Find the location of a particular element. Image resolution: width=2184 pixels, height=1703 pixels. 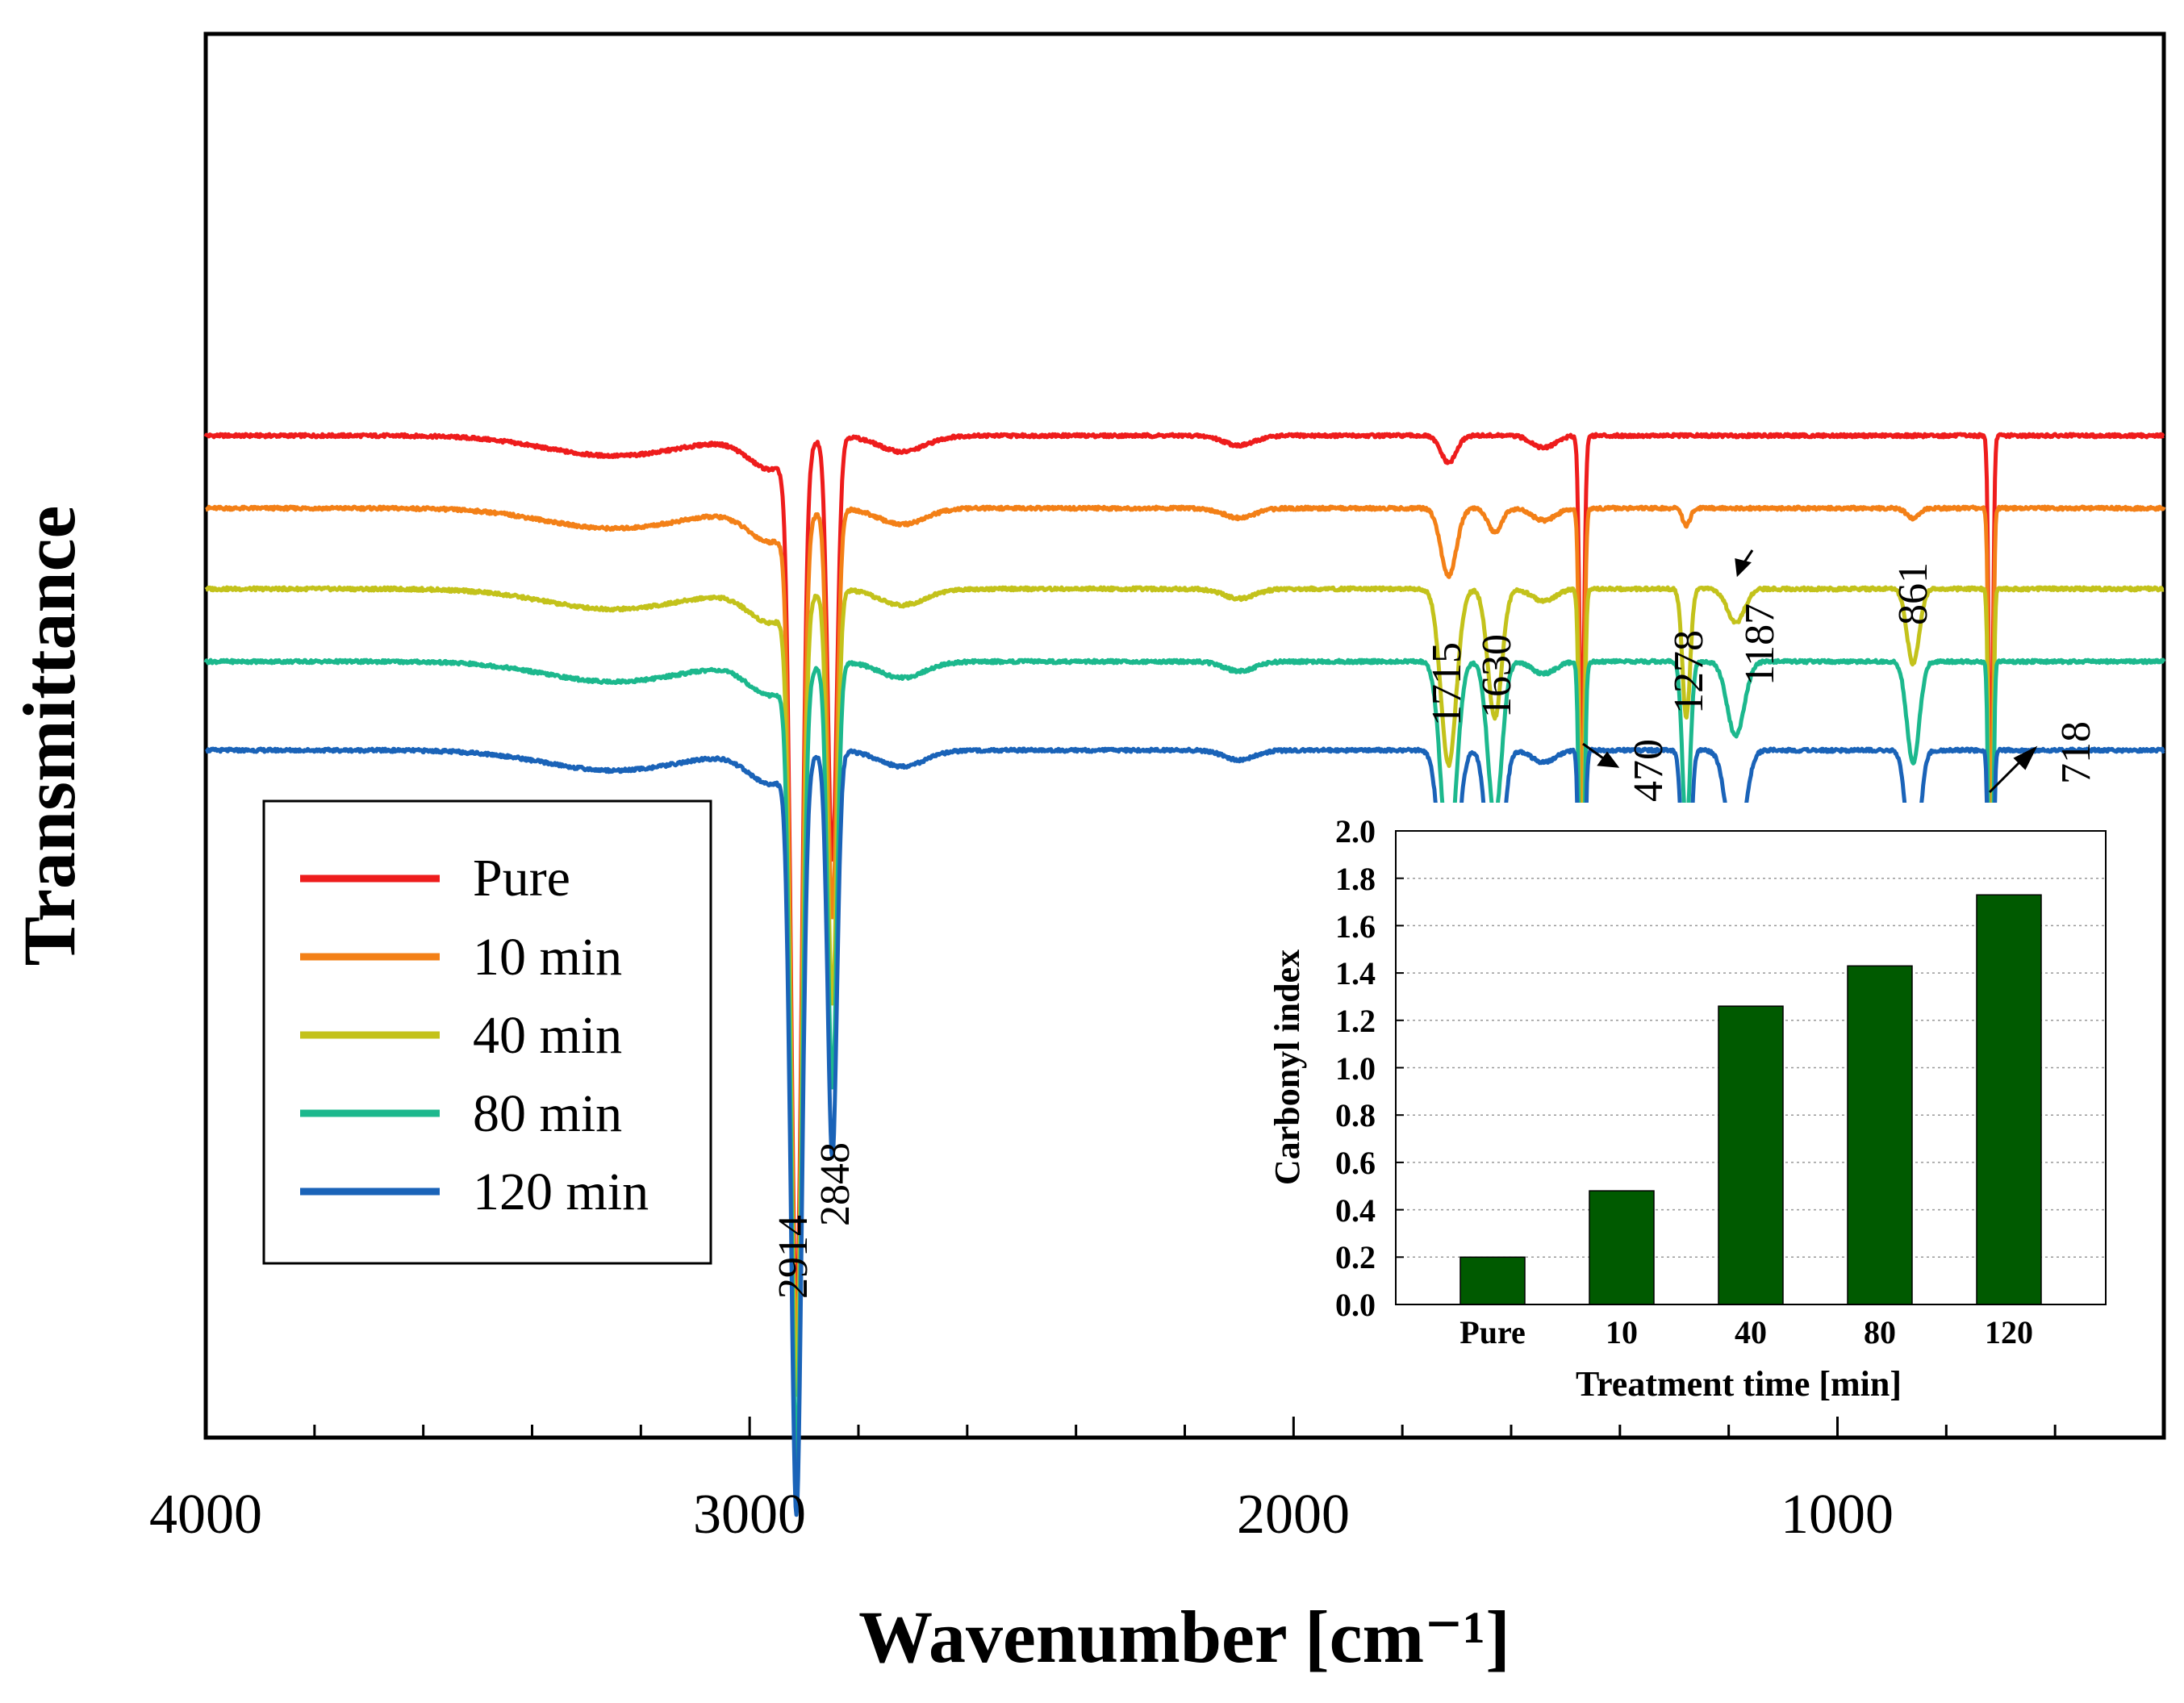

legend-label-pure: Pure is located at coordinates (521, 878).